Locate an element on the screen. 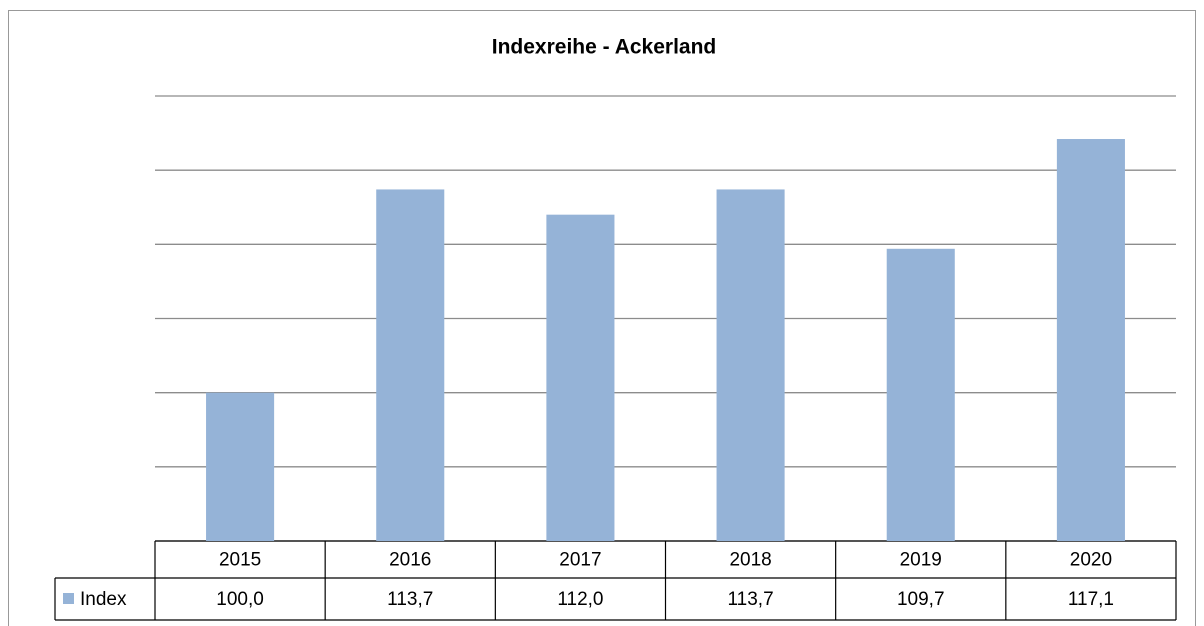 The image size is (1204, 626). value-label: 117,1 is located at coordinates (1091, 599).